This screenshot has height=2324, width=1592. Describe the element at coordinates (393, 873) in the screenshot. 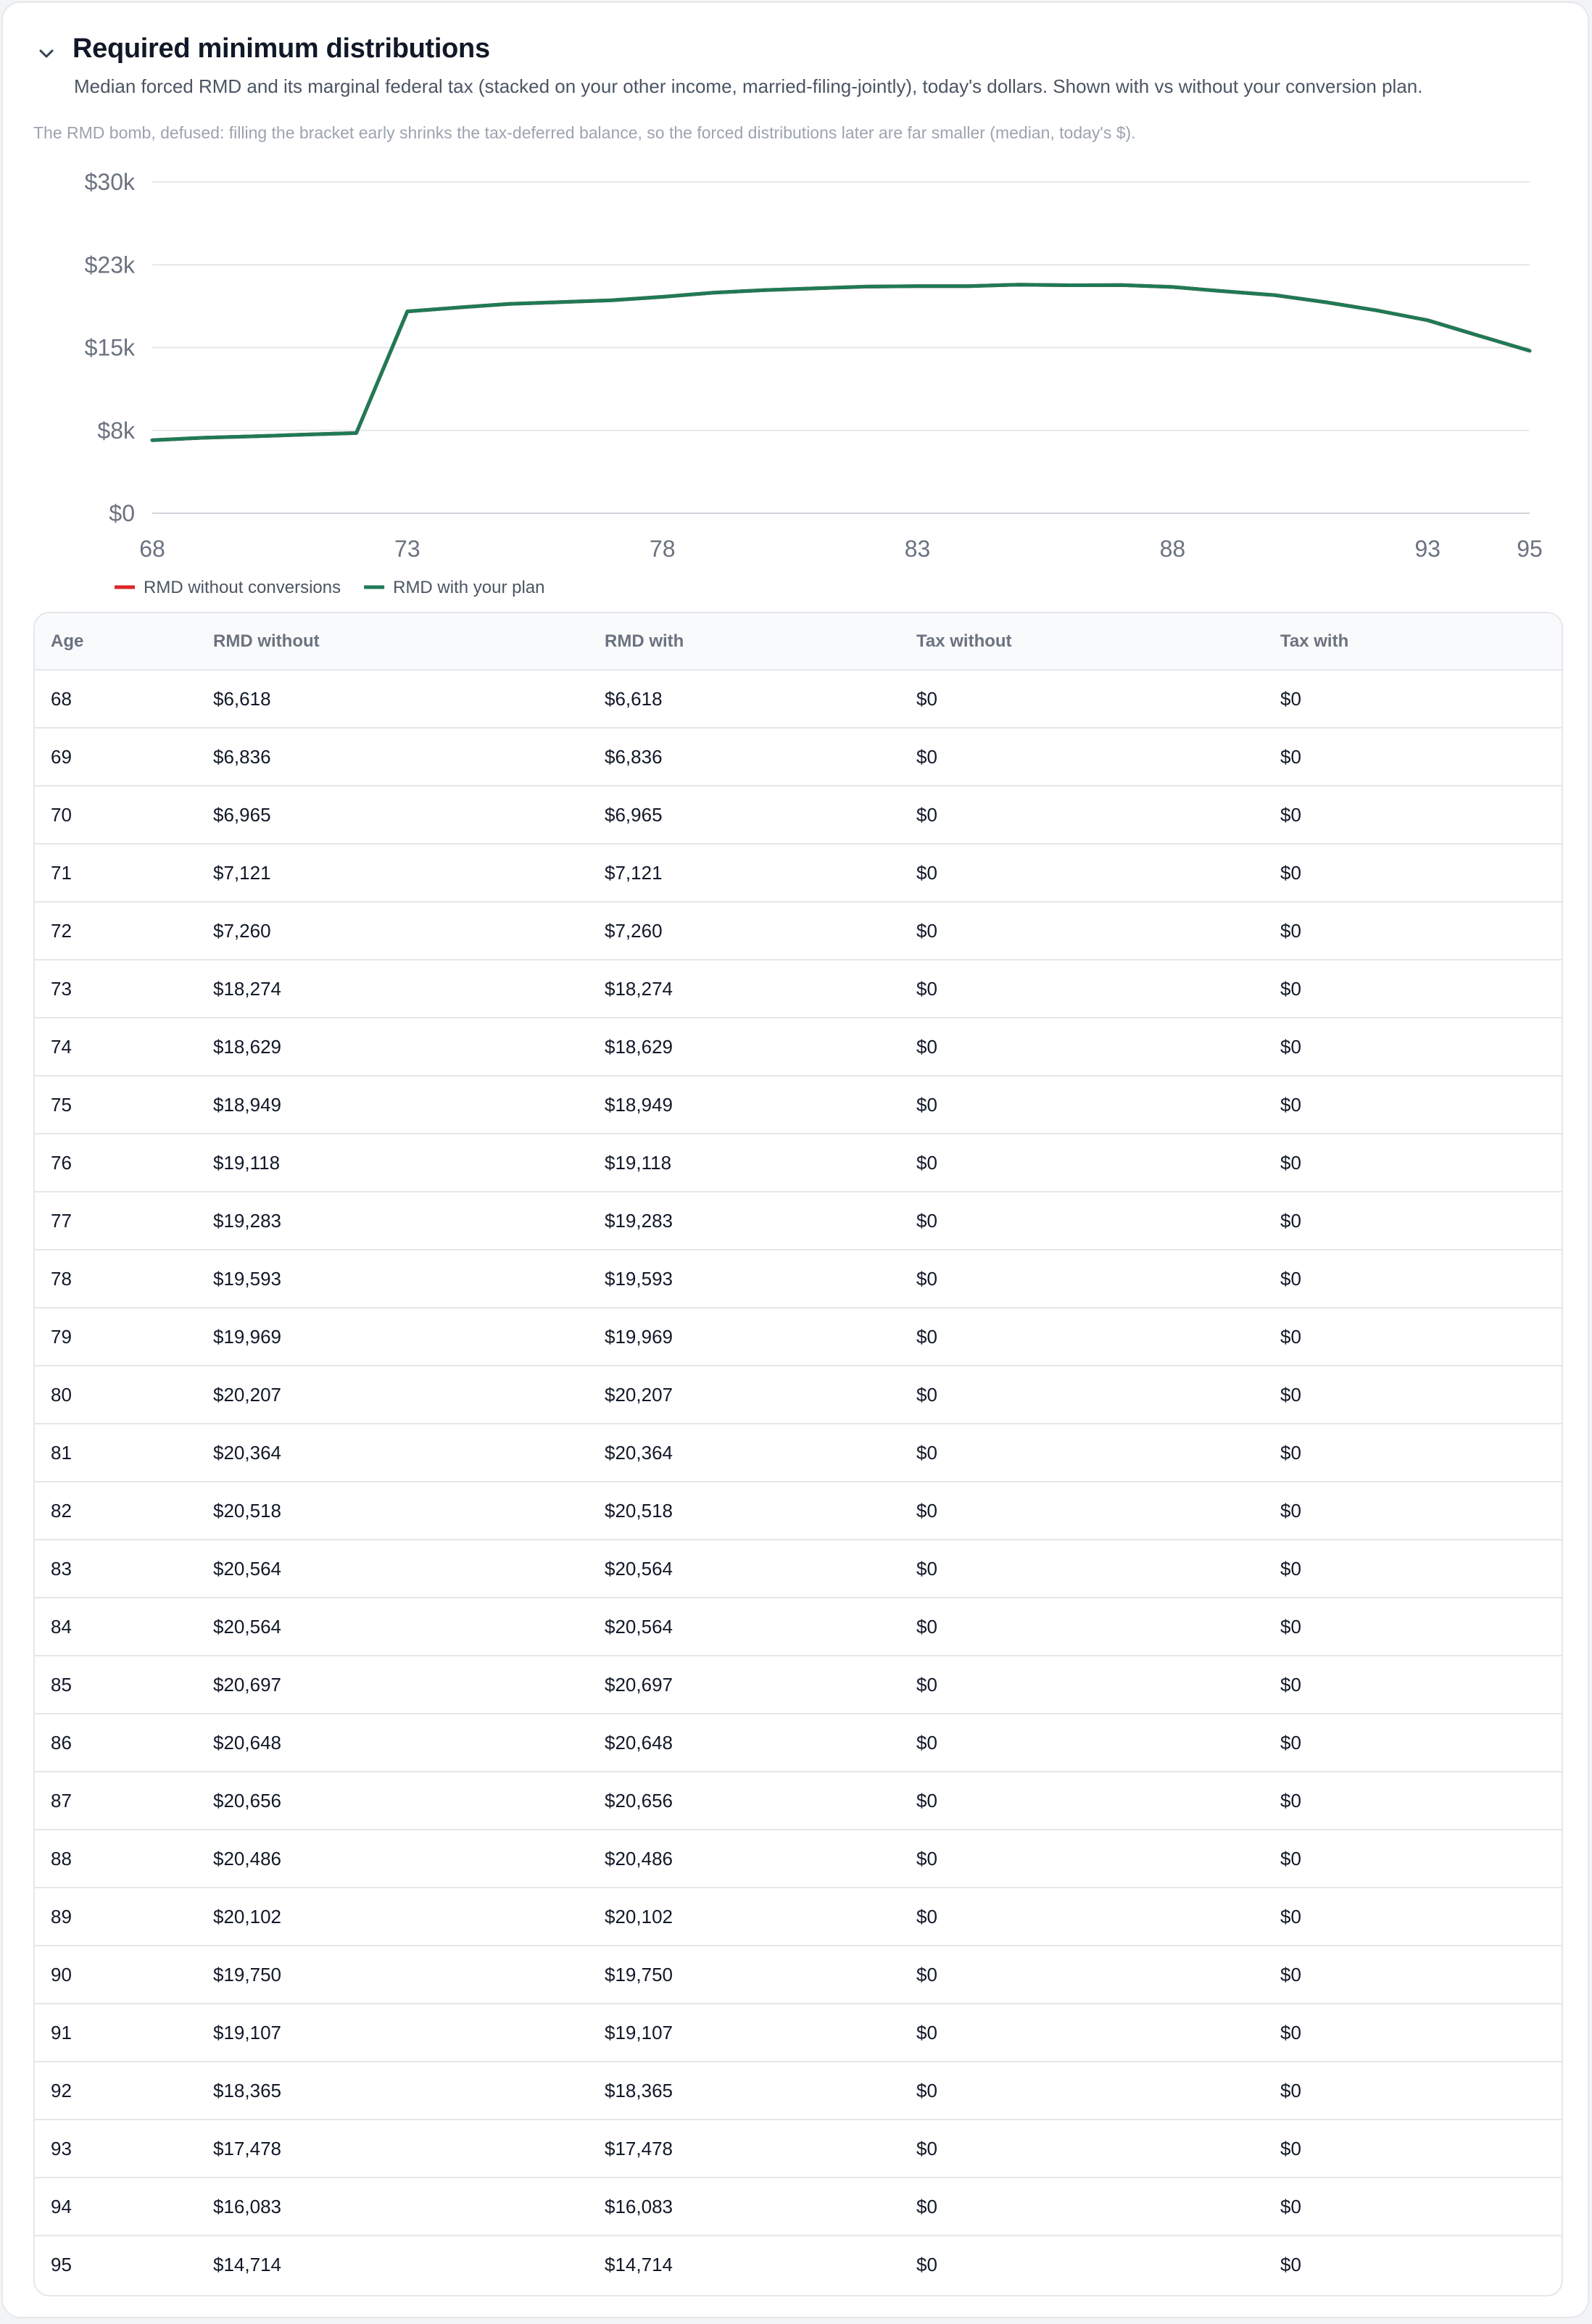

I see `cell-rmd-without: $7,121` at that location.